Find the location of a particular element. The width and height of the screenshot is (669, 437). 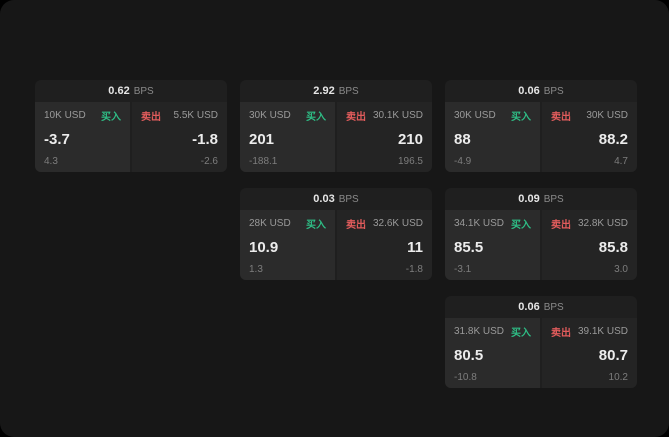

sell-size: 39.1K USD is located at coordinates (602, 331).